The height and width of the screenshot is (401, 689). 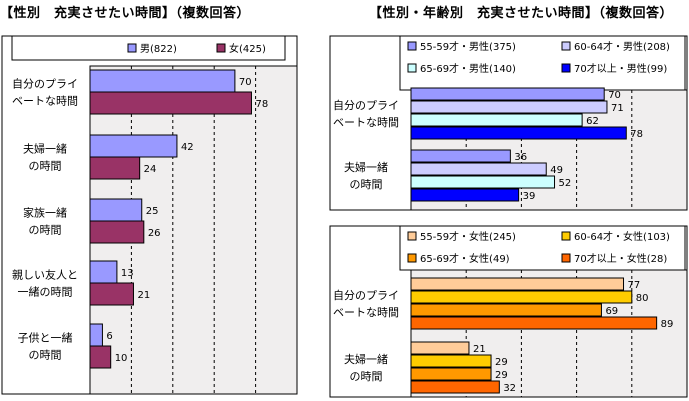 I want to click on data-label-2-0-0: 77, so click(x=634, y=285).